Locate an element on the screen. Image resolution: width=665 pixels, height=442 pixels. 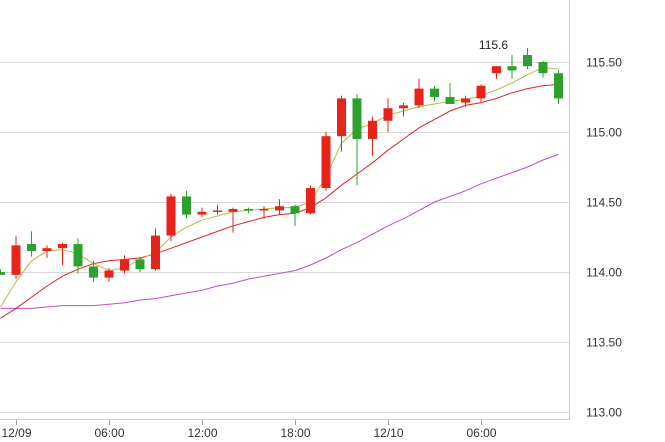
x-tick-label: 12/10 is located at coordinates (388, 433).